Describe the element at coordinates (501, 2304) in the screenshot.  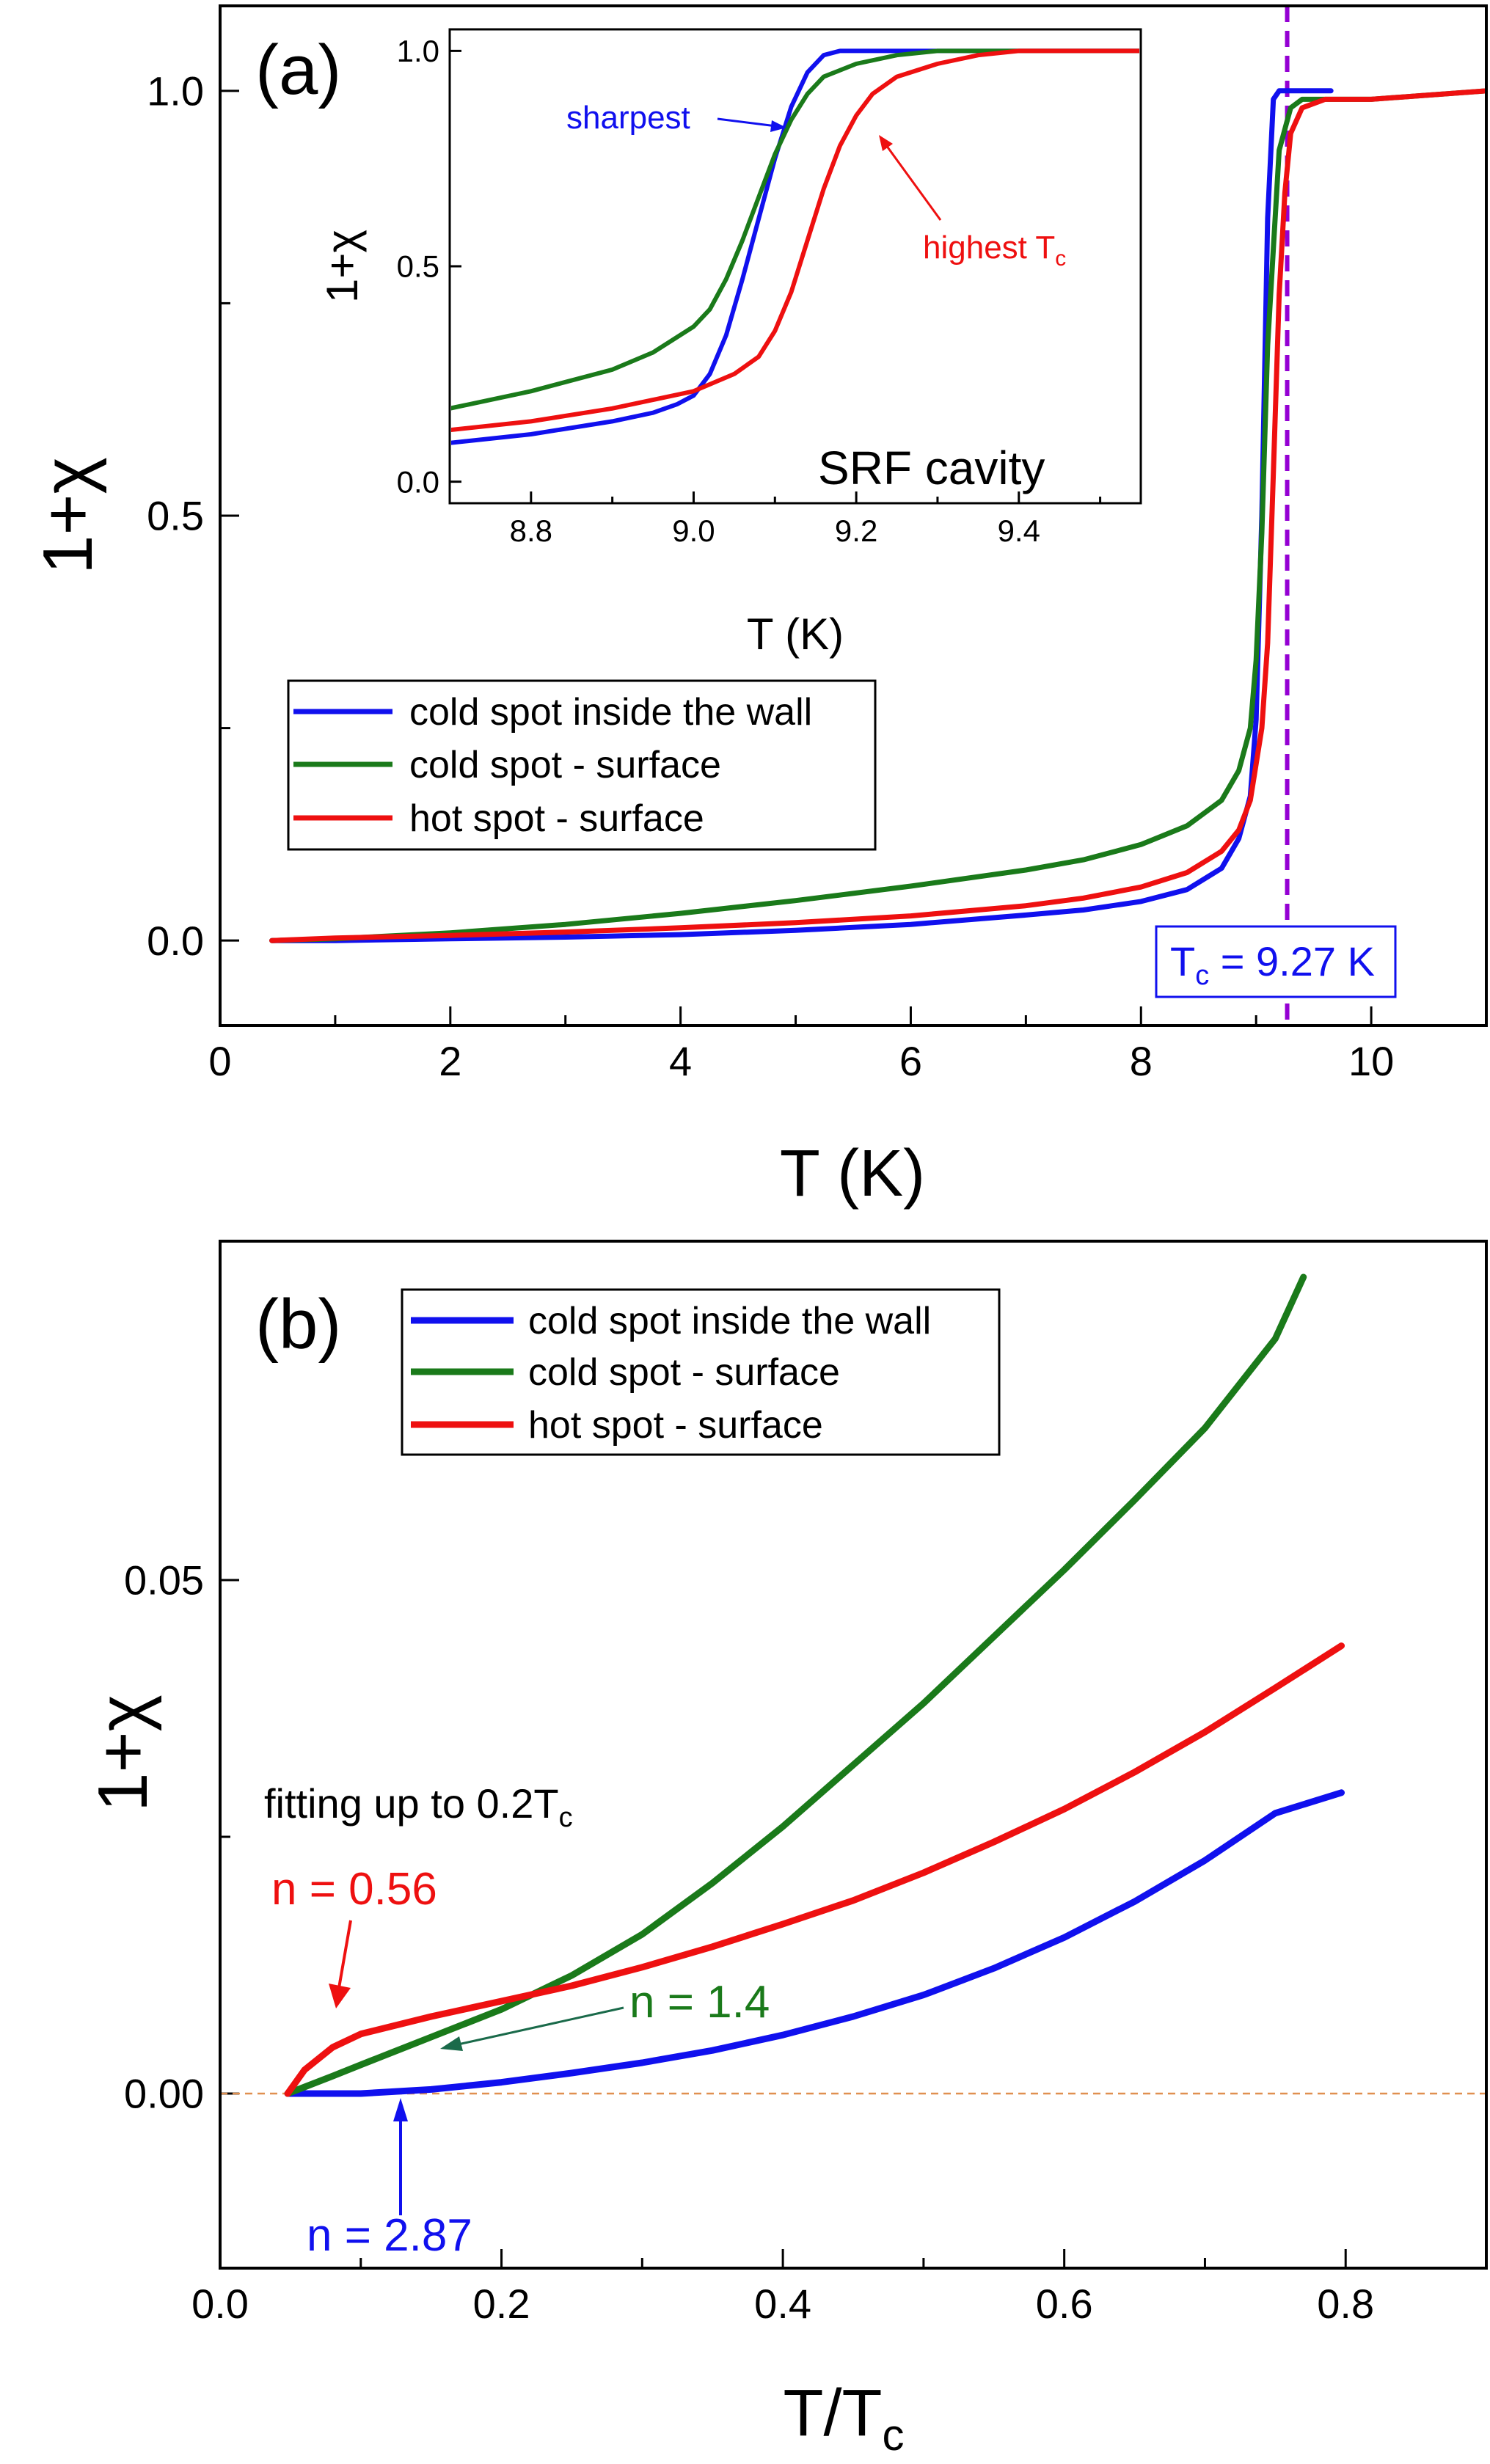
I see `panel-b-x-tick-label: 0.2` at that location.